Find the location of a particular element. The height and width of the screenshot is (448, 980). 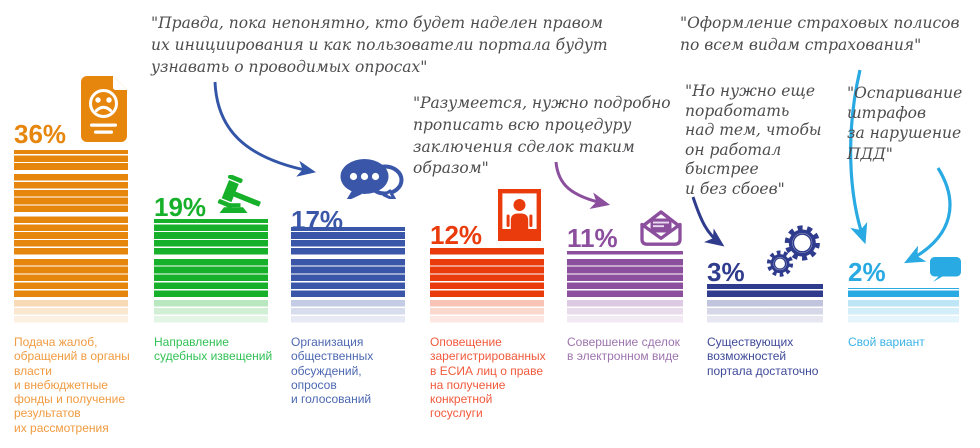

sad-document-icon is located at coordinates (103, 108).